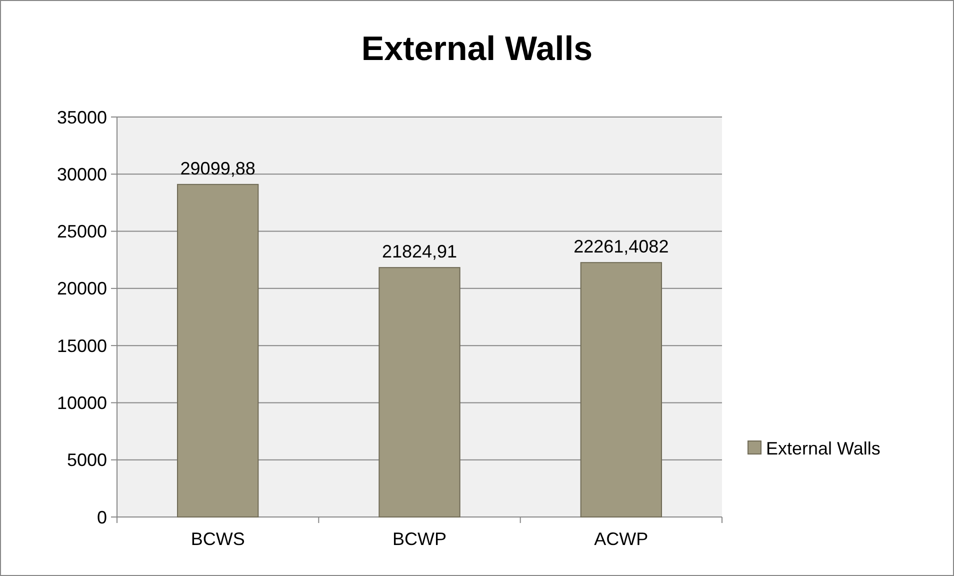 Image resolution: width=954 pixels, height=576 pixels. I want to click on y-tick-label: 20000, so click(81, 288).